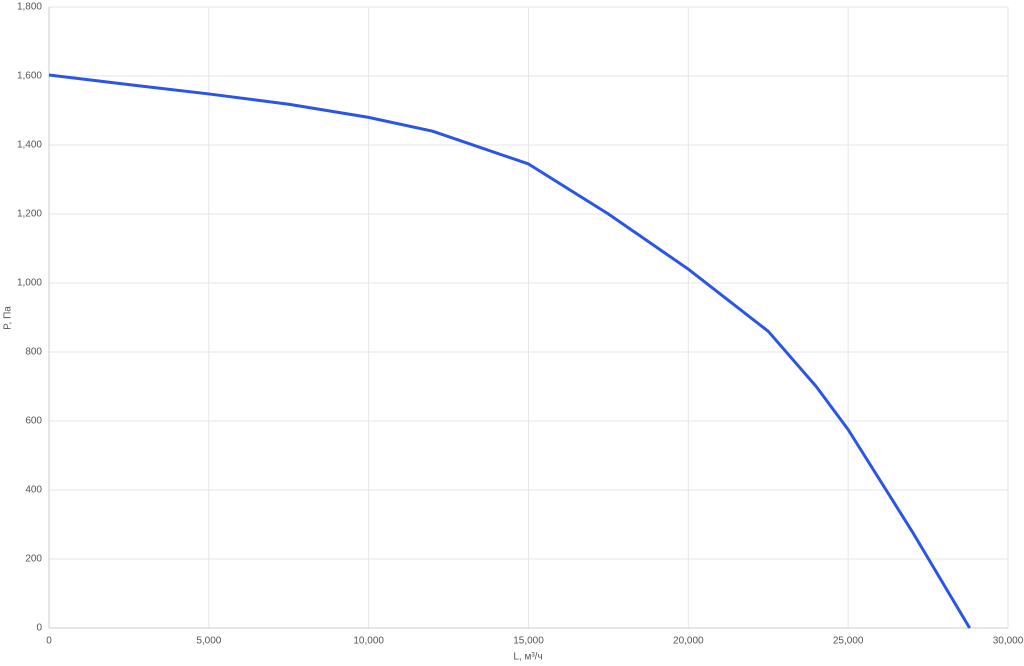 The width and height of the screenshot is (1024, 666). What do you see at coordinates (29, 76) in the screenshot?
I see `y-tick-label: 1,600` at bounding box center [29, 76].